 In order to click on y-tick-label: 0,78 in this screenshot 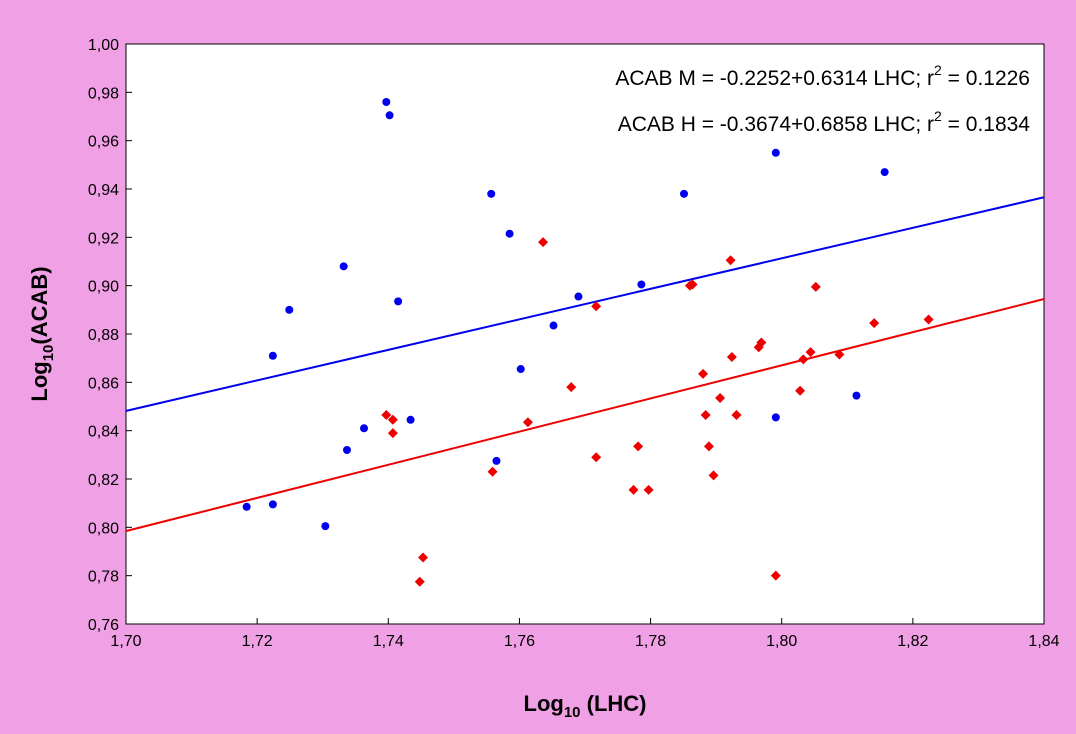, I will do `click(103, 577)`.